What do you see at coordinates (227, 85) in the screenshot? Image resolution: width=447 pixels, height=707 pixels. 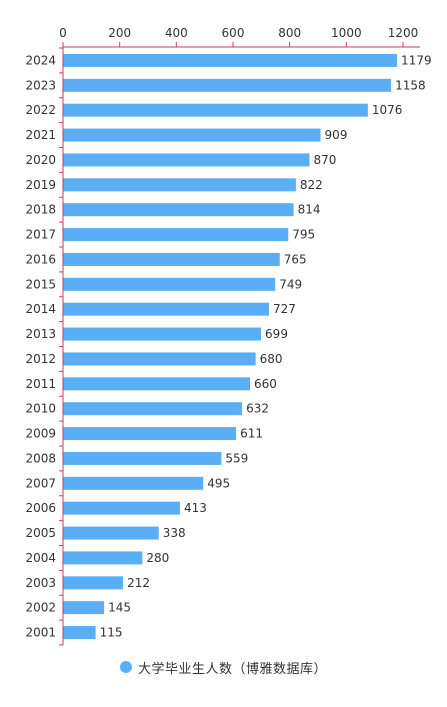 I see `bar-2023` at bounding box center [227, 85].